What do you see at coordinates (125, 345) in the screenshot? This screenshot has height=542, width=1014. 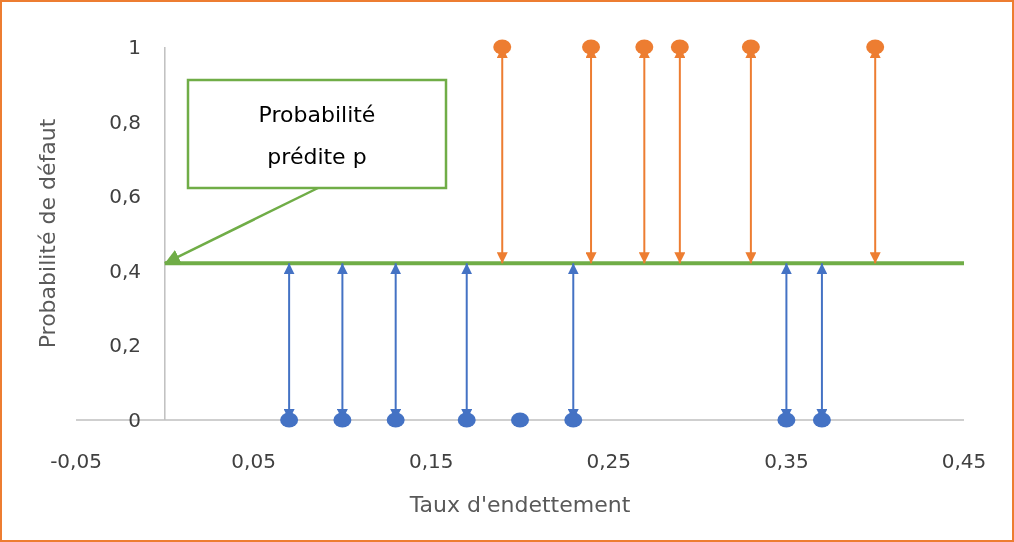 I see `y-tick-label: 0,2` at bounding box center [125, 345].